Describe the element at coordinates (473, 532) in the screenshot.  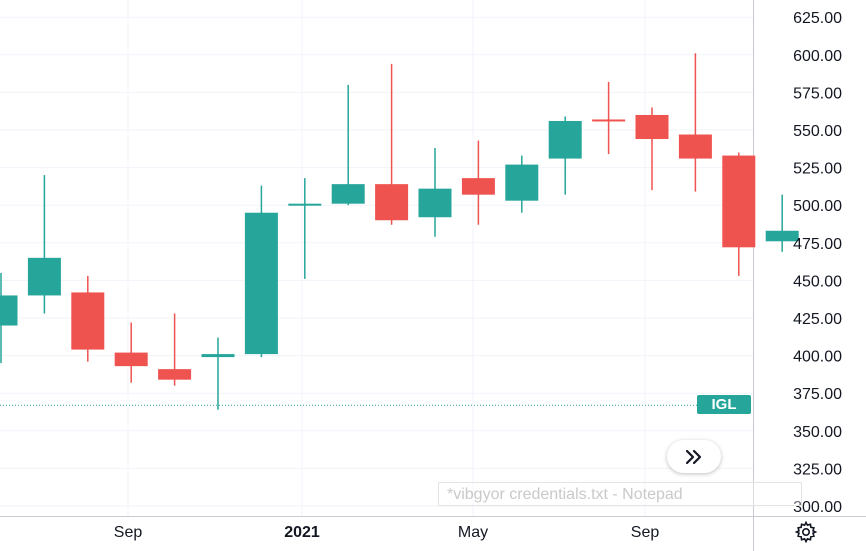
I see `x-tick-label: May` at that location.